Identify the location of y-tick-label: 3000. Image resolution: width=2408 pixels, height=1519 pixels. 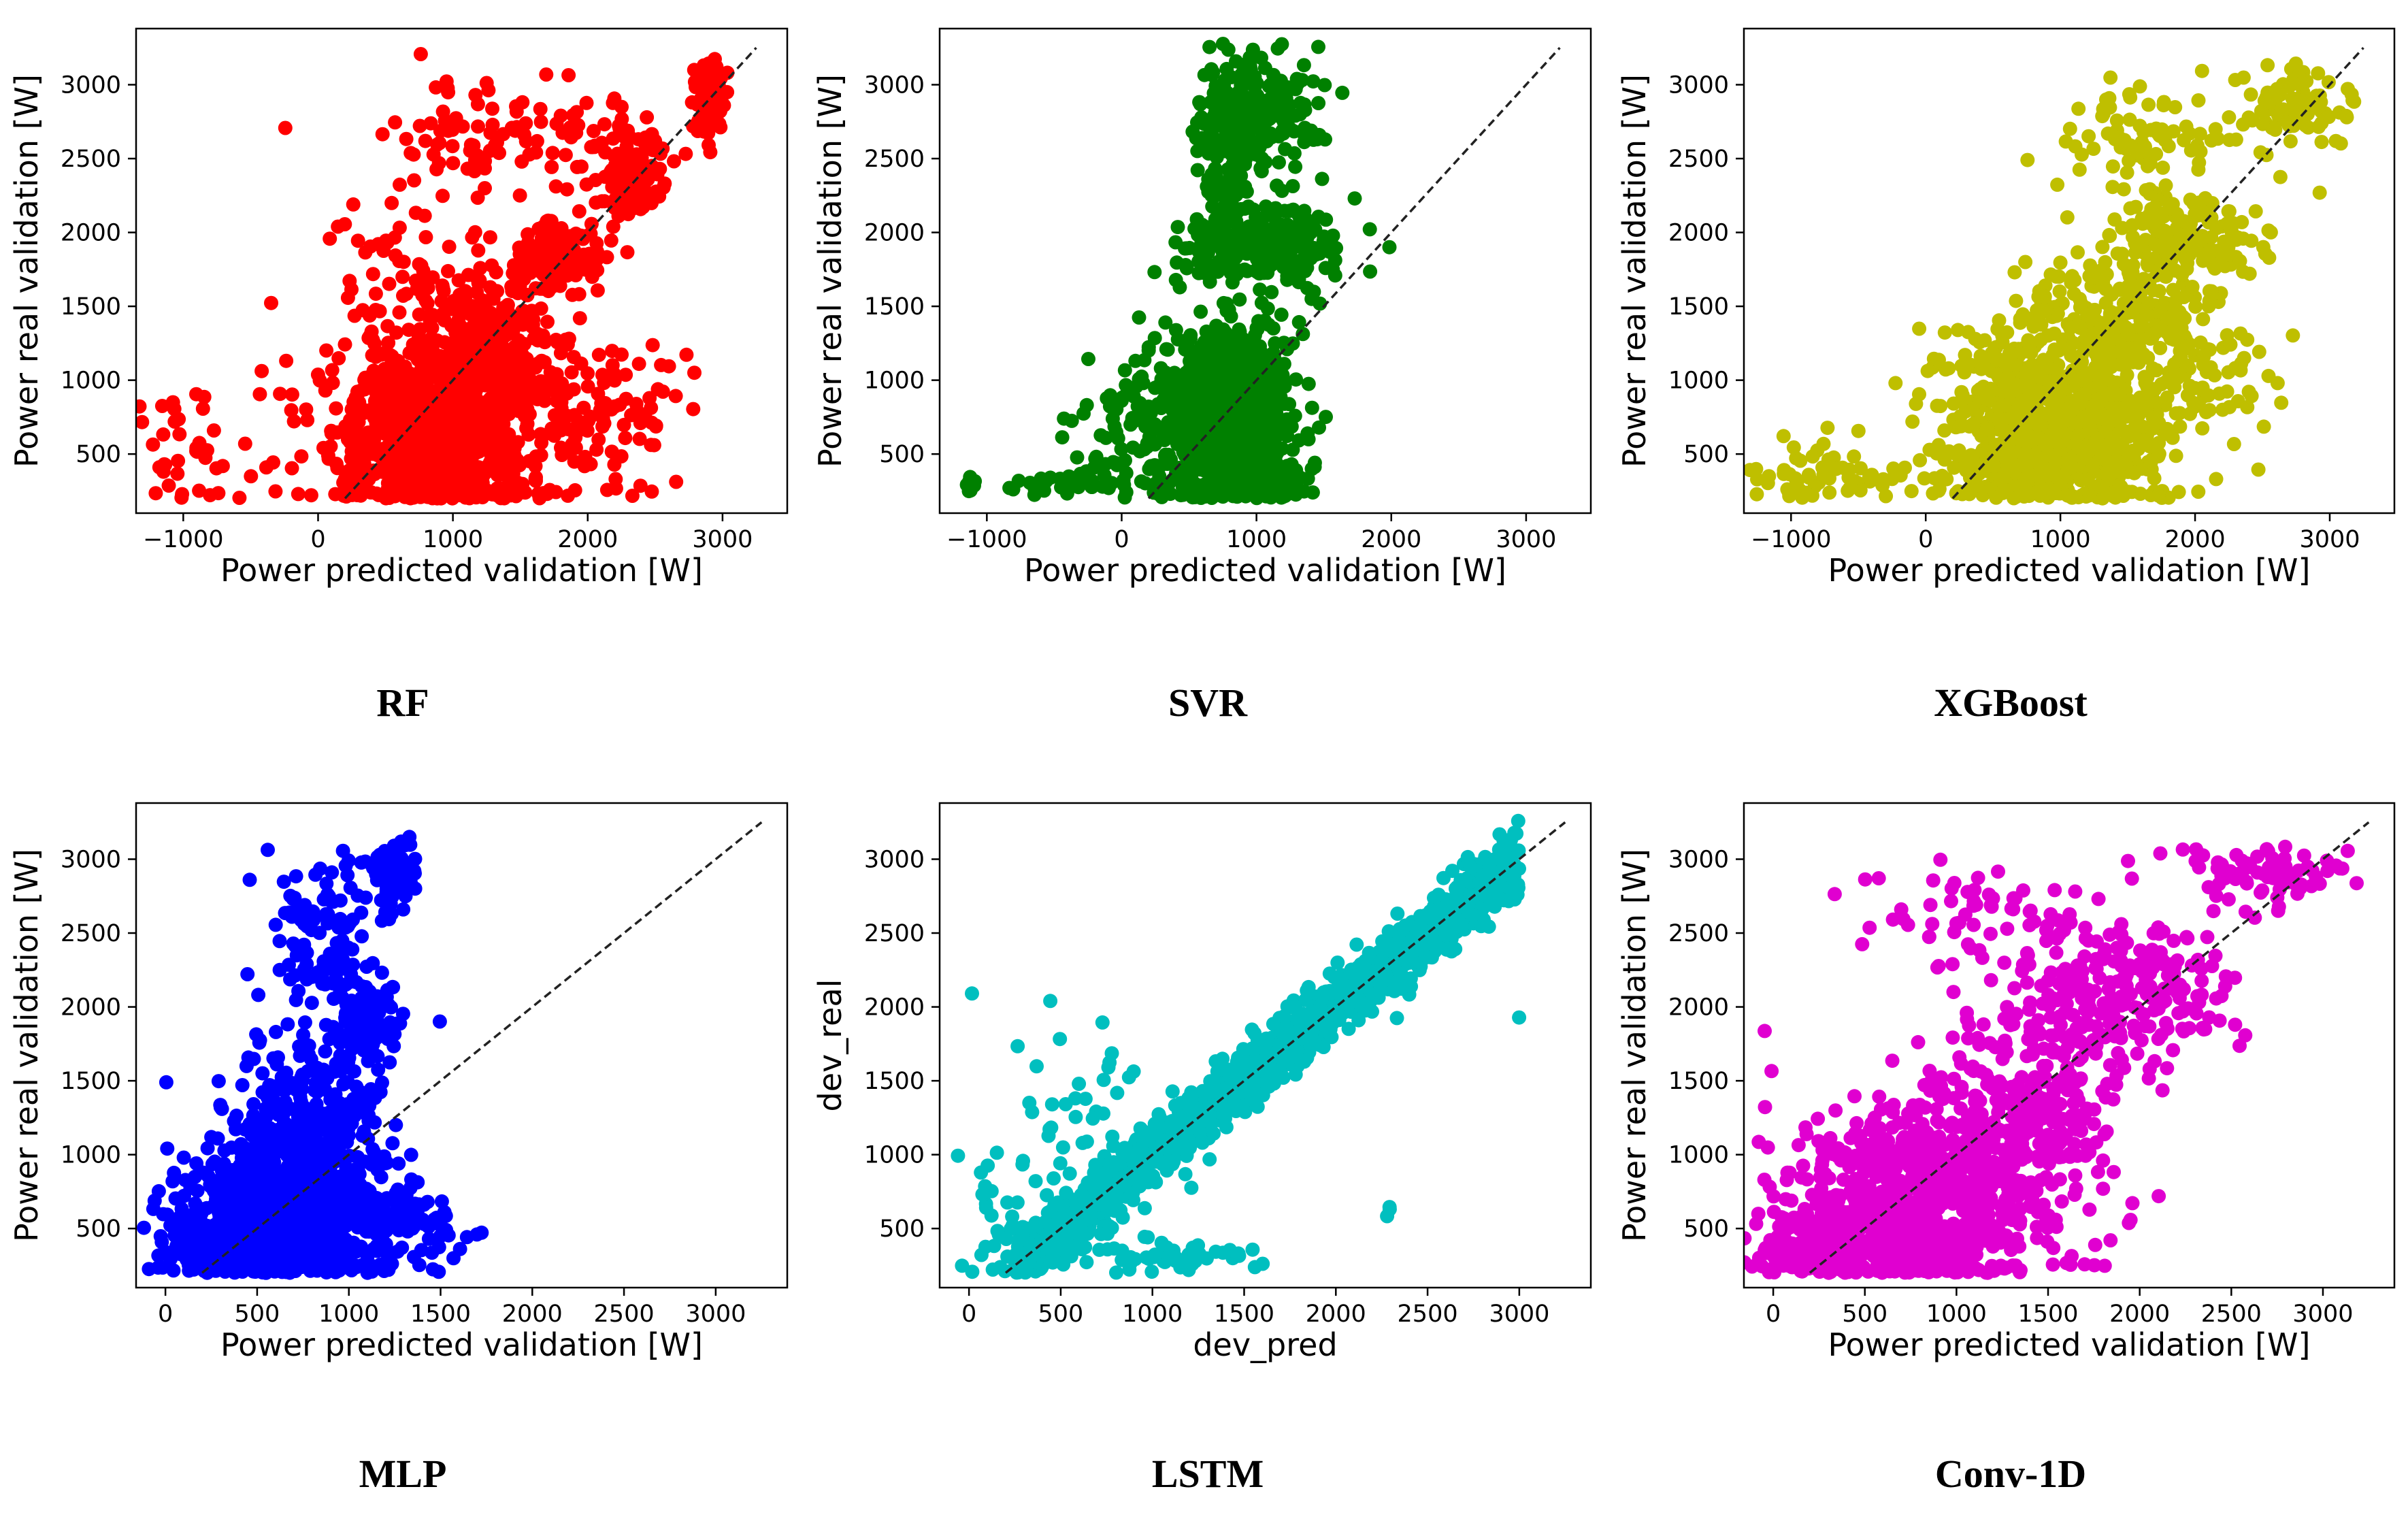
(894, 85).